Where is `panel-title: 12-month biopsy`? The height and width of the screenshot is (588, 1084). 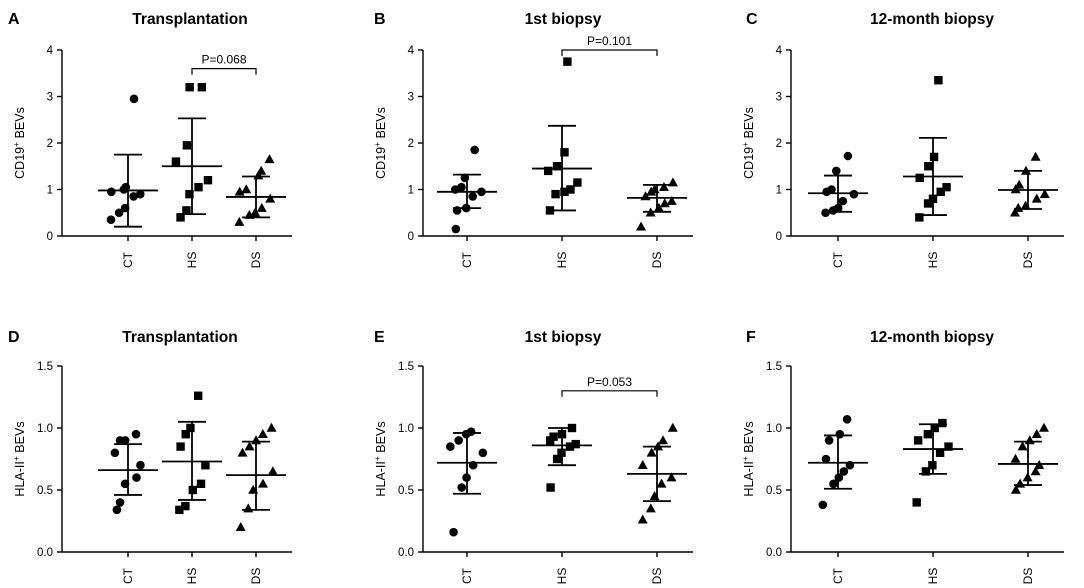 panel-title: 12-month biopsy is located at coordinates (932, 19).